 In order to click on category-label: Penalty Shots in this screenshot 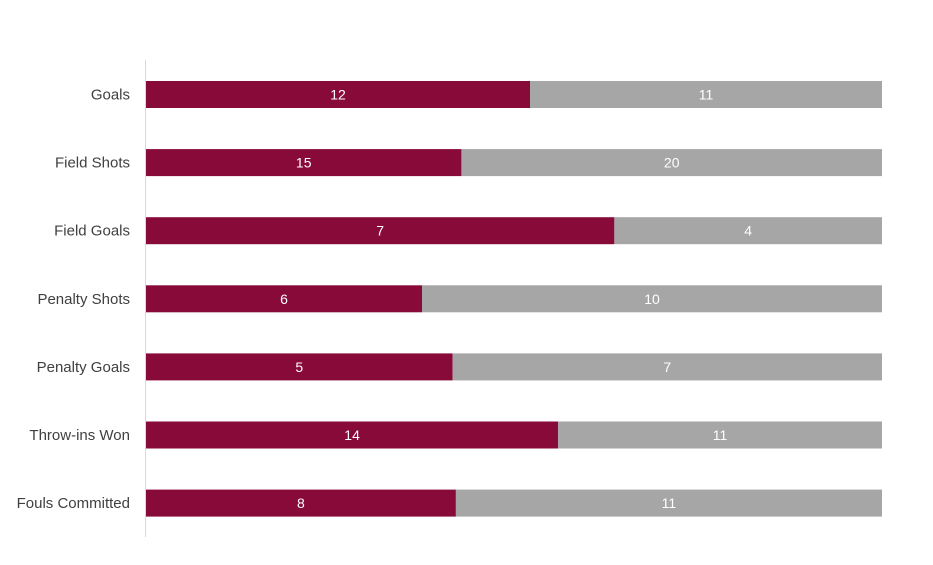, I will do `click(83, 299)`.